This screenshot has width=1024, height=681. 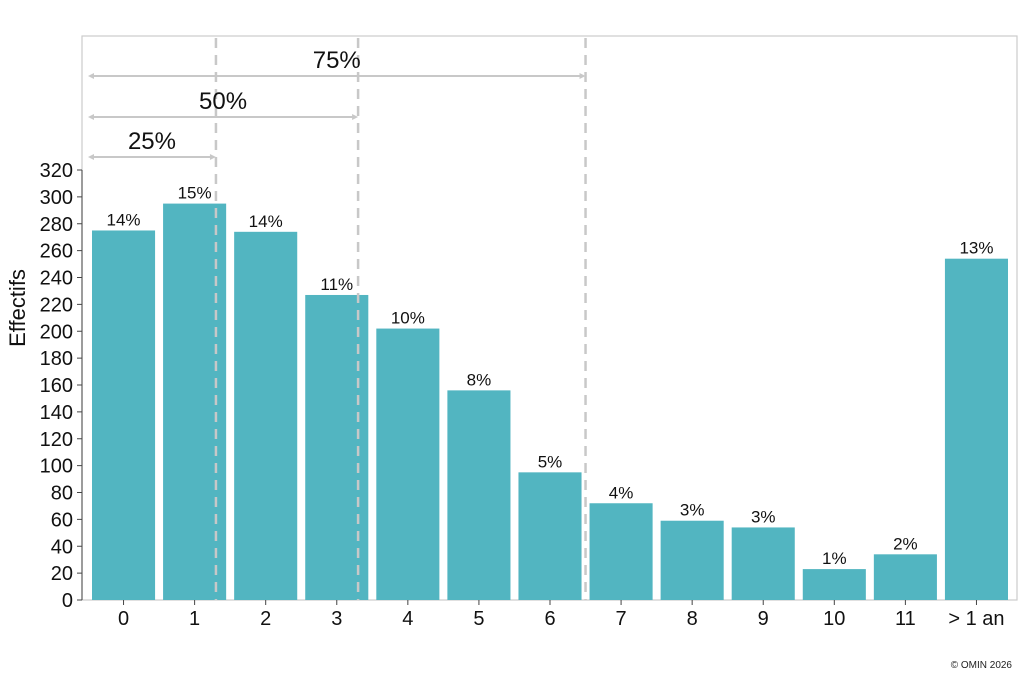 What do you see at coordinates (62, 574) in the screenshot?
I see `y-tick-label-1: 20` at bounding box center [62, 574].